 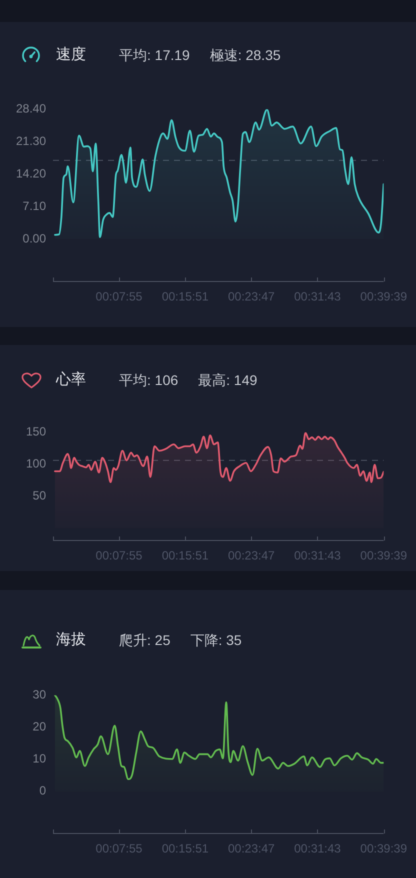 What do you see at coordinates (144, 640) in the screenshot?
I see `text: 爬升: 25` at bounding box center [144, 640].